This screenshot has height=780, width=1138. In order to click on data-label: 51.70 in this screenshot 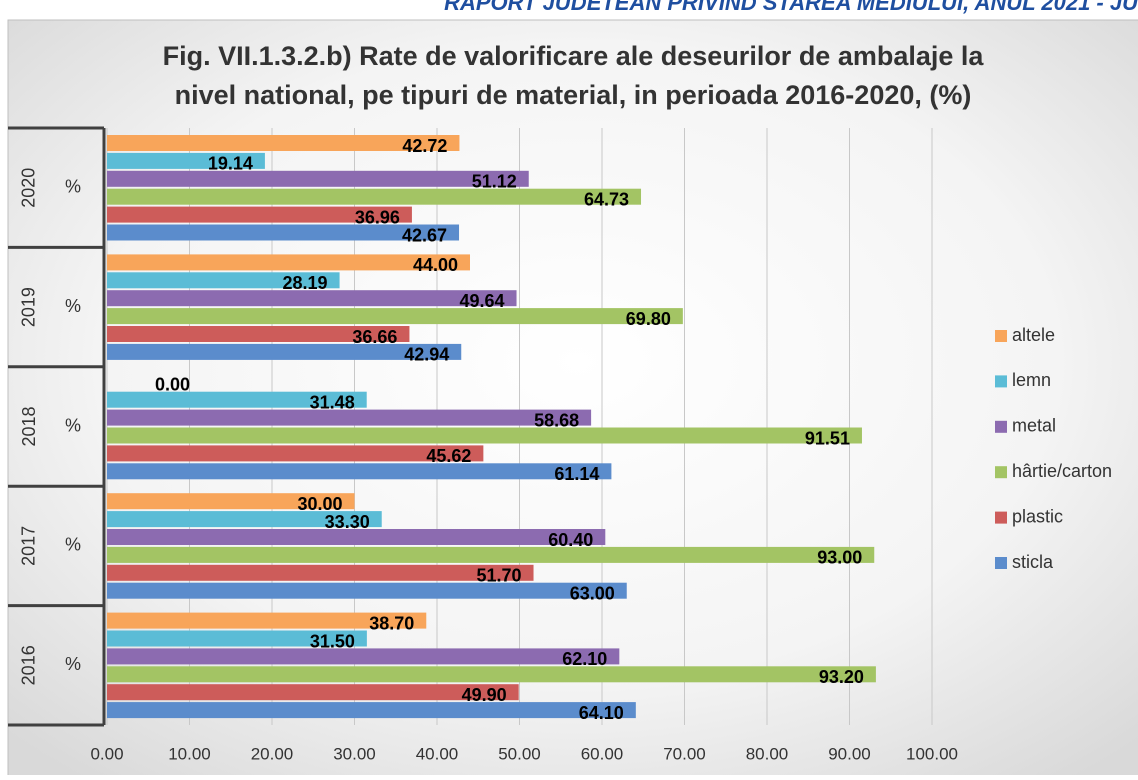, I will do `click(498, 576)`.